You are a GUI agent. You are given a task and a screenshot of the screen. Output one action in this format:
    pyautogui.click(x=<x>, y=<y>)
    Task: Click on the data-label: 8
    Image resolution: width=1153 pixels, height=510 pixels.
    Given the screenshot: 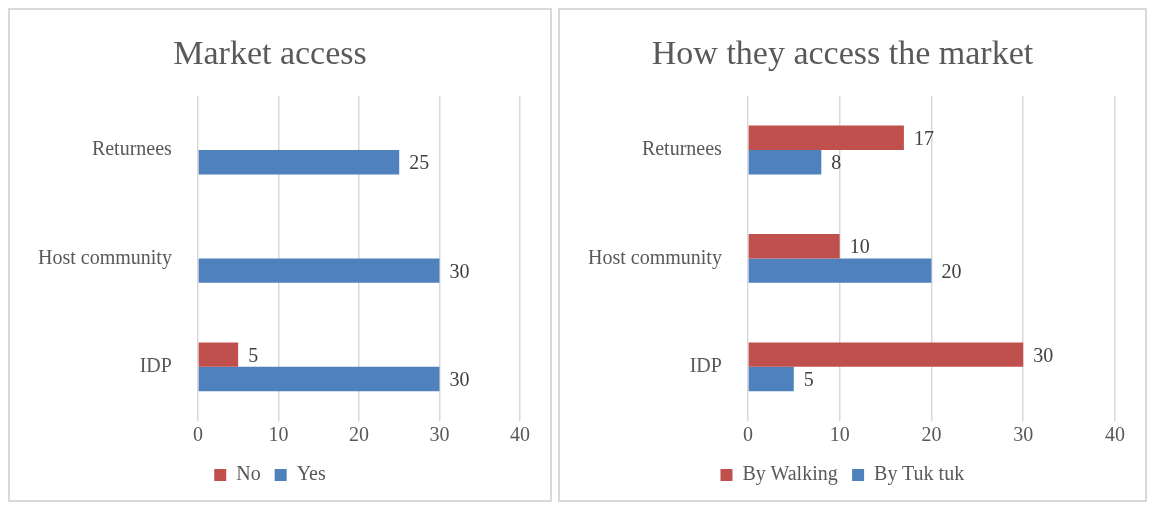 What is the action you would take?
    pyautogui.click(x=836, y=162)
    